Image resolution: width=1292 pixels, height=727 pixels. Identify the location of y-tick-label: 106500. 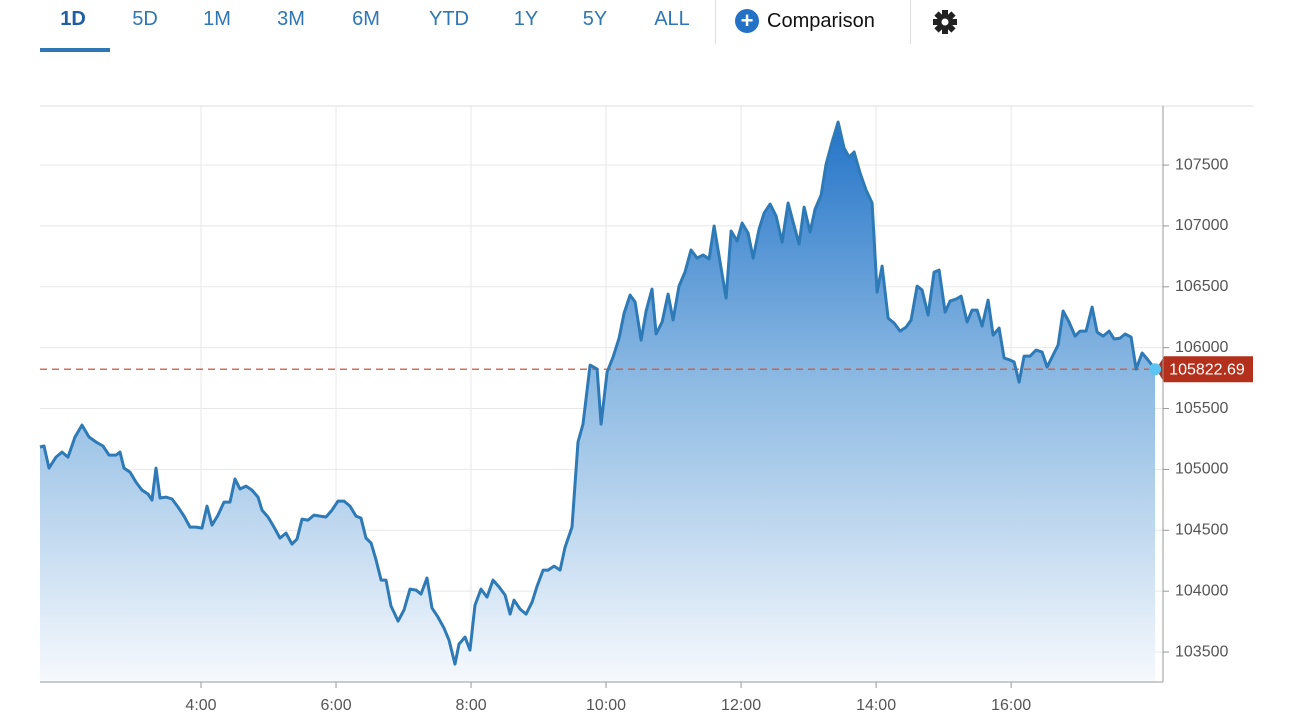
(1201, 286).